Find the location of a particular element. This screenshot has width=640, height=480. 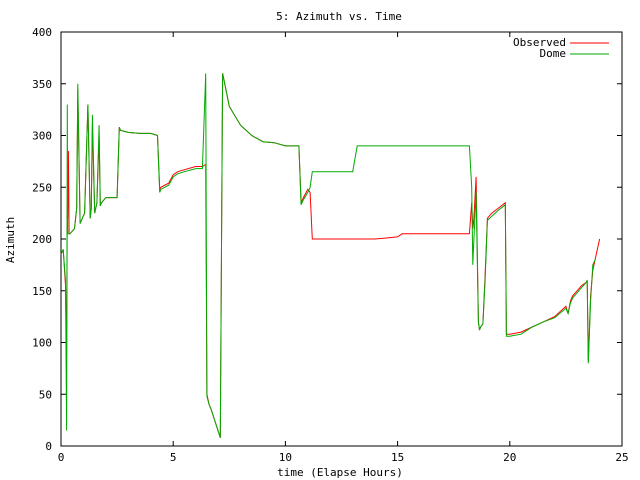

y-axis-label: Azimuth is located at coordinates (10, 240).